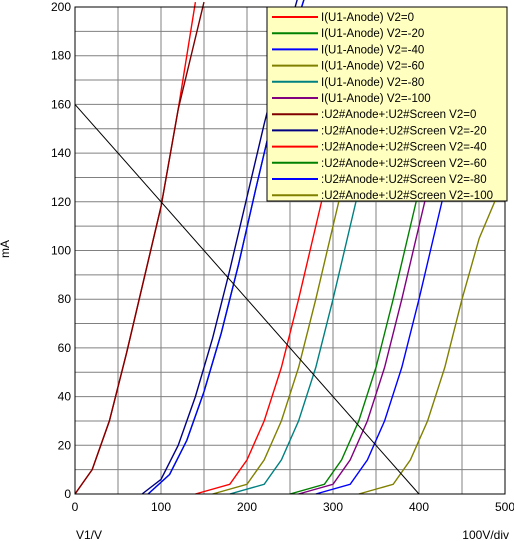 This screenshot has height=541, width=514. I want to click on y-tick-label: 120, so click(61, 202).